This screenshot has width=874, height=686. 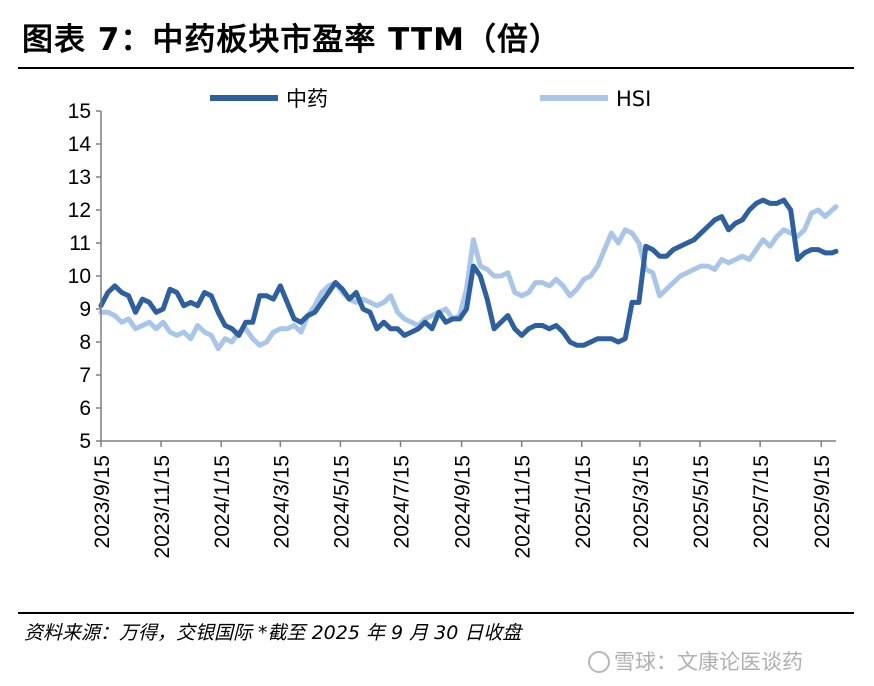 I want to click on y-tick-label: 5, so click(x=85, y=441).